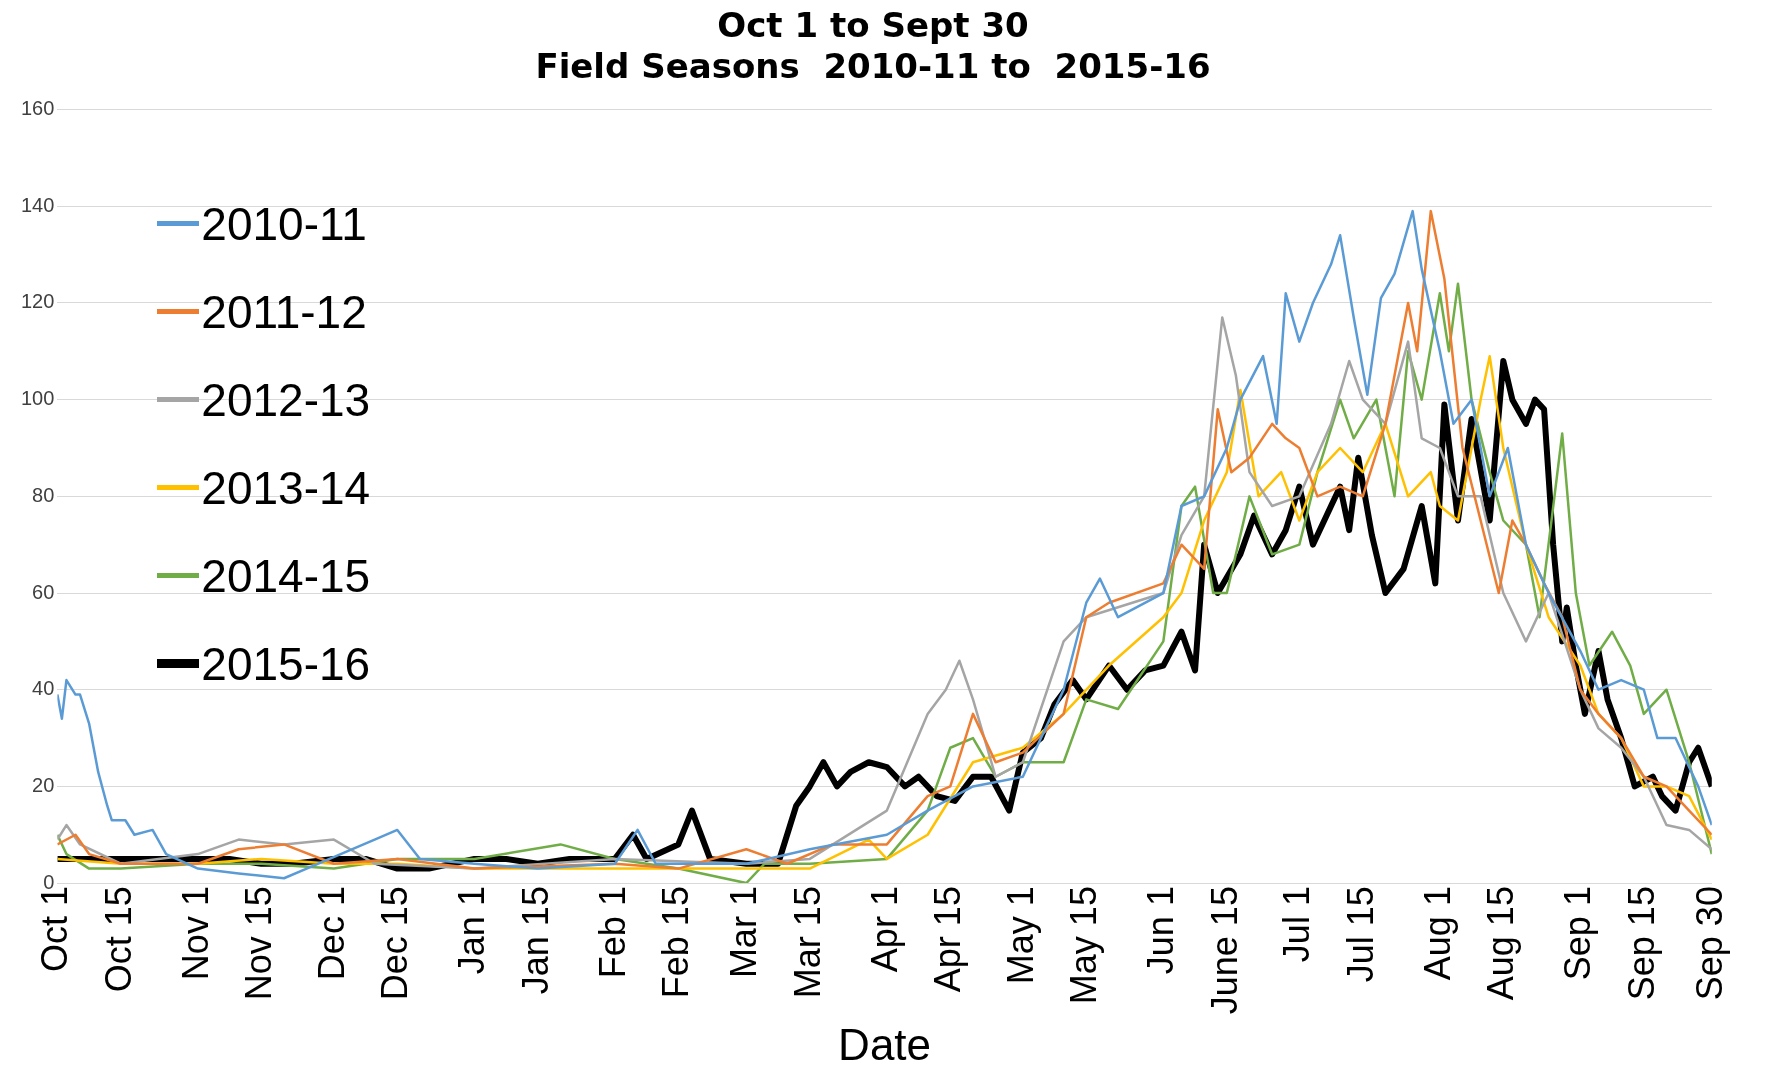 The width and height of the screenshot is (1768, 1090). Describe the element at coordinates (286, 664) in the screenshot. I see `legend-label: 2015-16` at that location.